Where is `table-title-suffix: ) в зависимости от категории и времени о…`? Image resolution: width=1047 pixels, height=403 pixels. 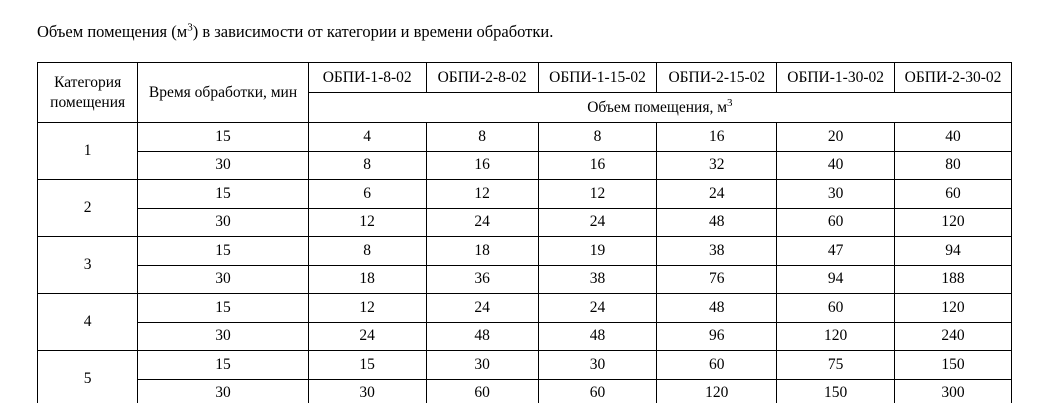 table-title-suffix: ) в зависимости от категории и времени о… is located at coordinates (373, 31).